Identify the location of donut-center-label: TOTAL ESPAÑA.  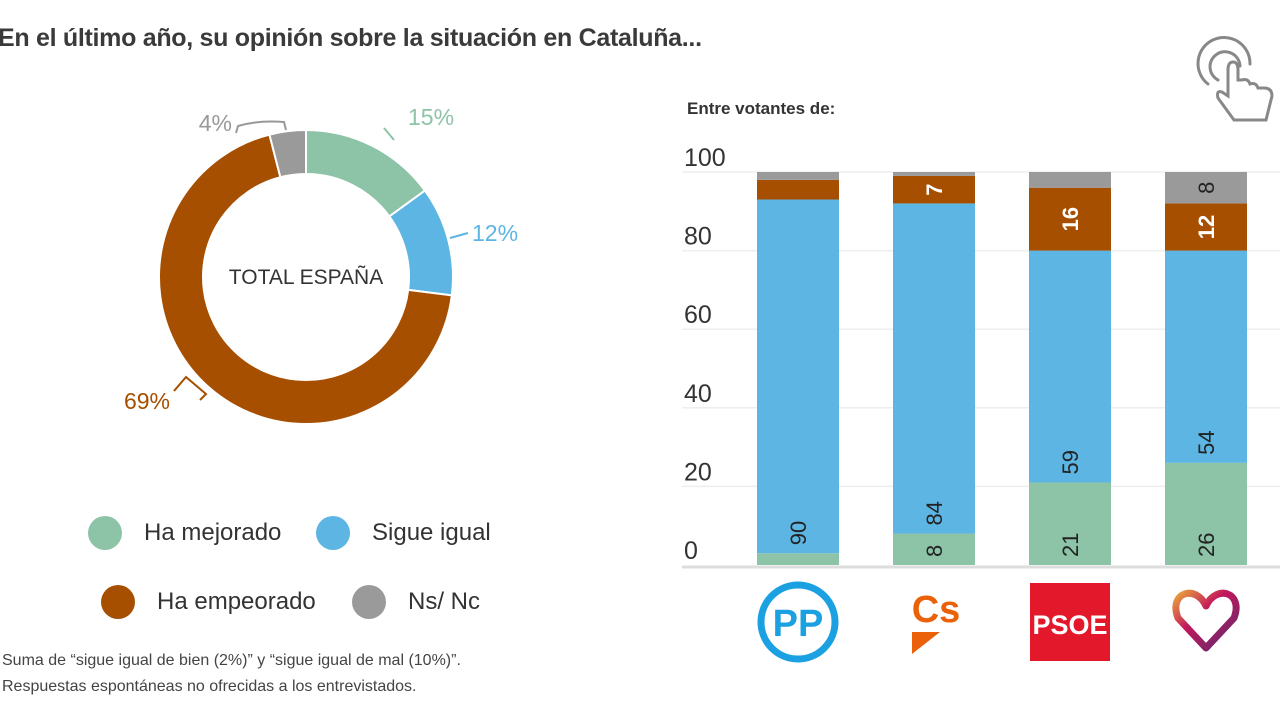
(306, 277).